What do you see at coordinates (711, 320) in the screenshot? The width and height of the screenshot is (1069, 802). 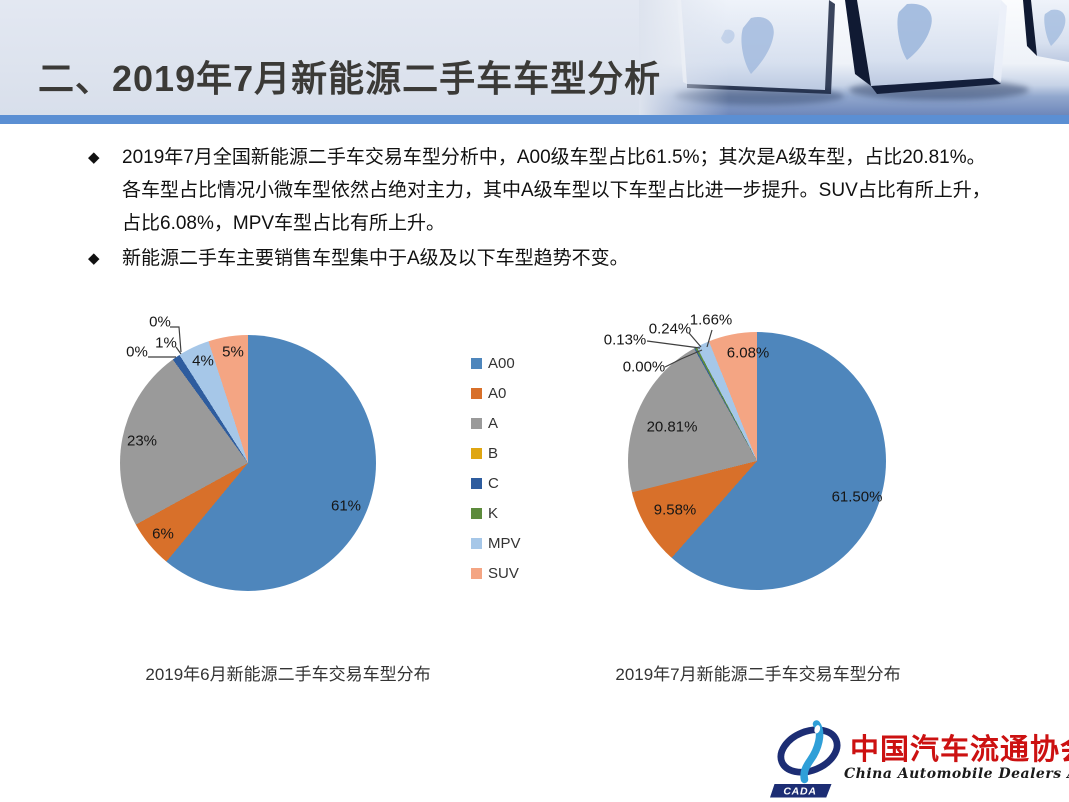 I see `pie-label-mpv: 1.66%` at bounding box center [711, 320].